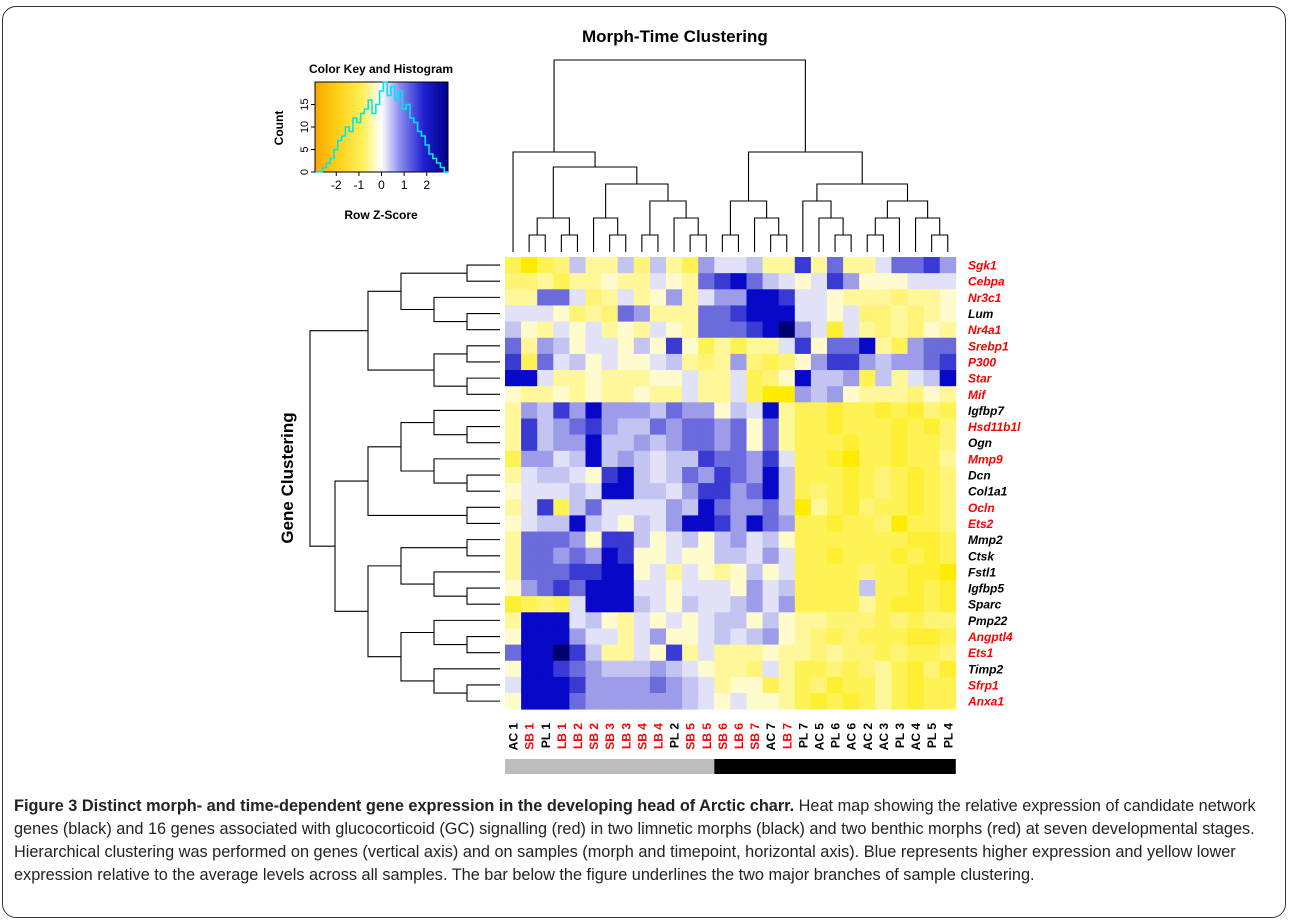 The height and width of the screenshot is (924, 1290). Describe the element at coordinates (305, 172) in the screenshot. I see `key-y-tick-label: 0` at that location.